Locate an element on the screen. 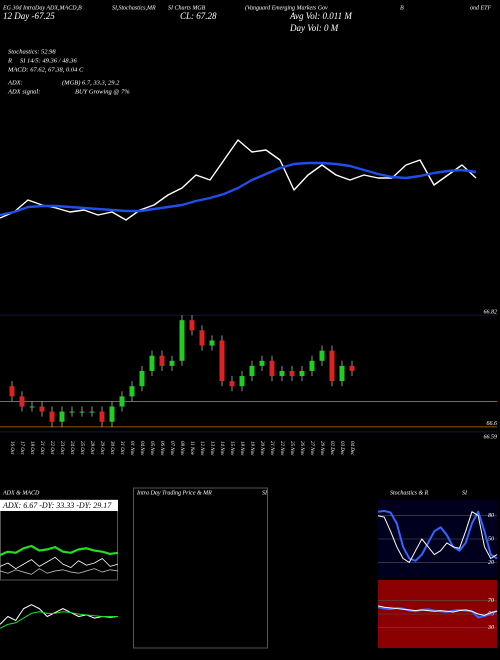  x-tick-label: 22 Oct is located at coordinates (51, 448).